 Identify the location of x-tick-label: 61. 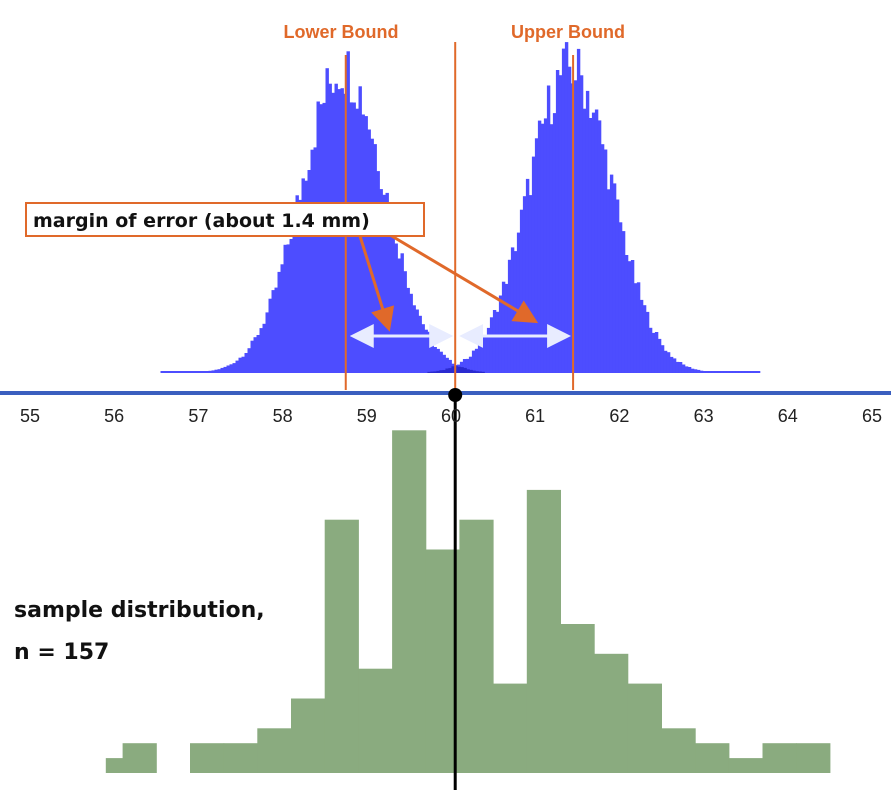
(535, 416).